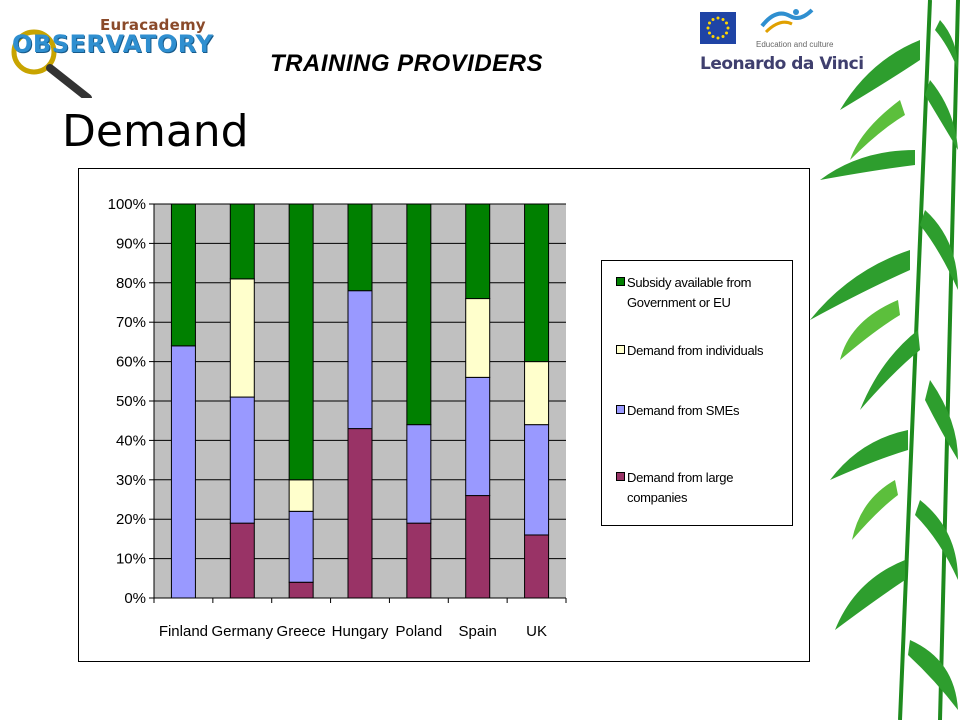 The image size is (960, 720). I want to click on x-tick-label: UK, so click(536, 631).